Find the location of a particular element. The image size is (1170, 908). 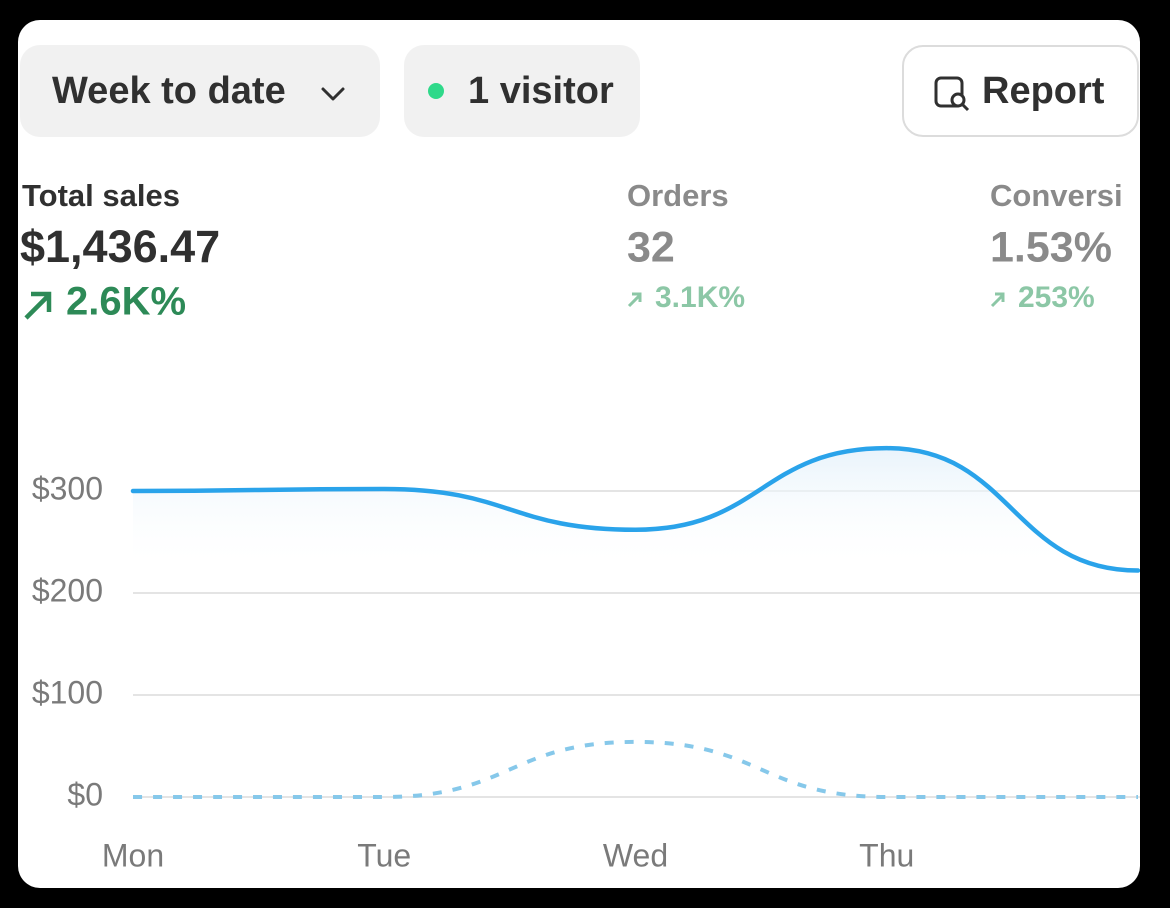

report-label: Report is located at coordinates (1043, 91).